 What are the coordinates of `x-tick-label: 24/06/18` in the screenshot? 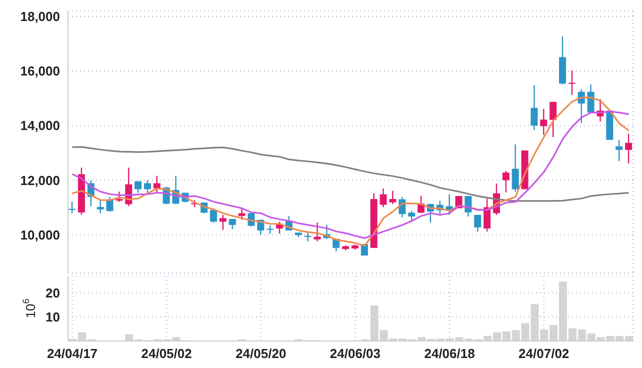 It's located at (449, 354).